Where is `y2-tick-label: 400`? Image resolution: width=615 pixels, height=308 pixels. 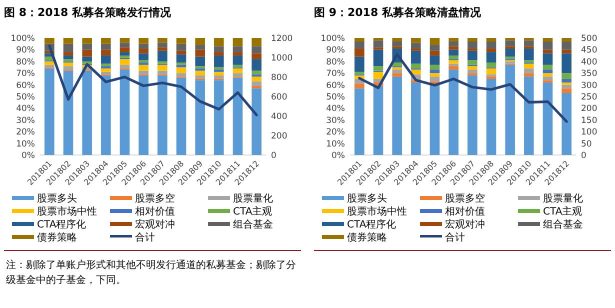 y2-tick-label: 400 is located at coordinates (279, 117).